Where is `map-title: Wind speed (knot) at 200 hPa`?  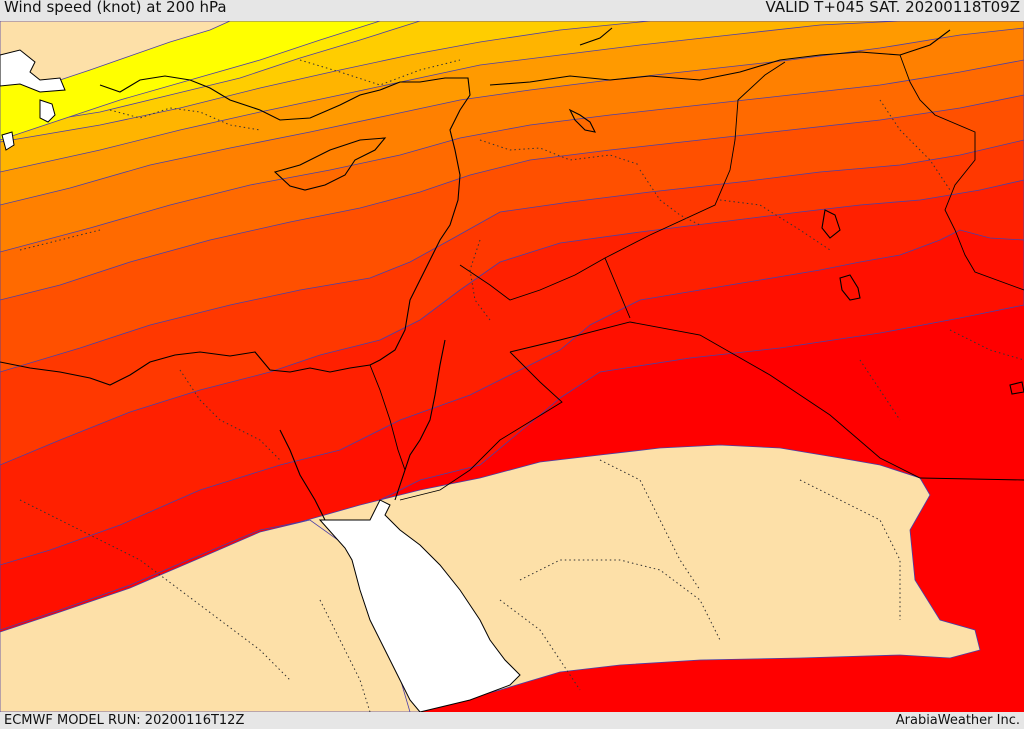
map-title: Wind speed (knot) at 200 hPa is located at coordinates (115, 8).